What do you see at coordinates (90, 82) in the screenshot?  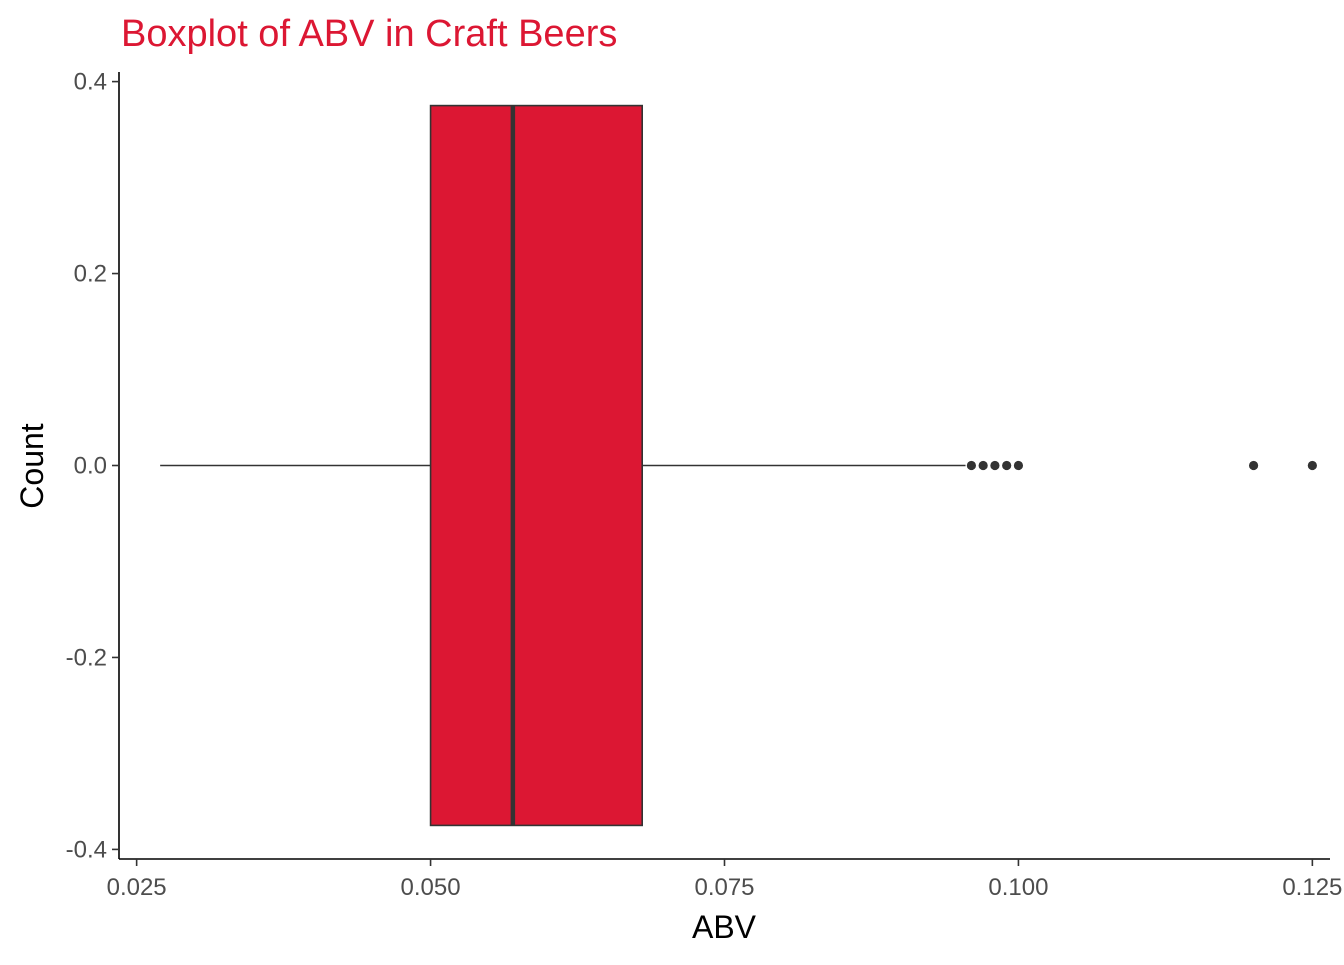 I see `y-tick-label: 0.4` at bounding box center [90, 82].